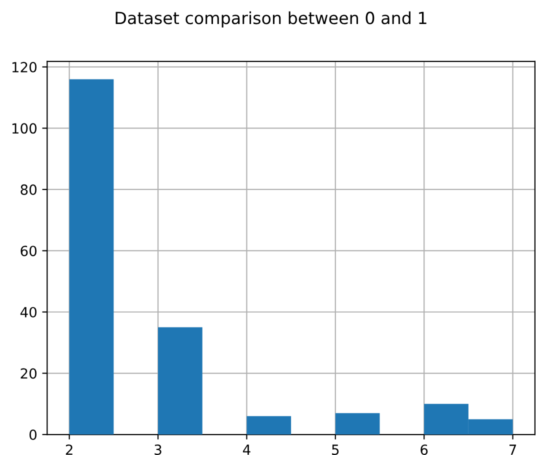 This screenshot has height=455, width=542. Describe the element at coordinates (335, 449) in the screenshot. I see `x-tick-label: 5` at that location.